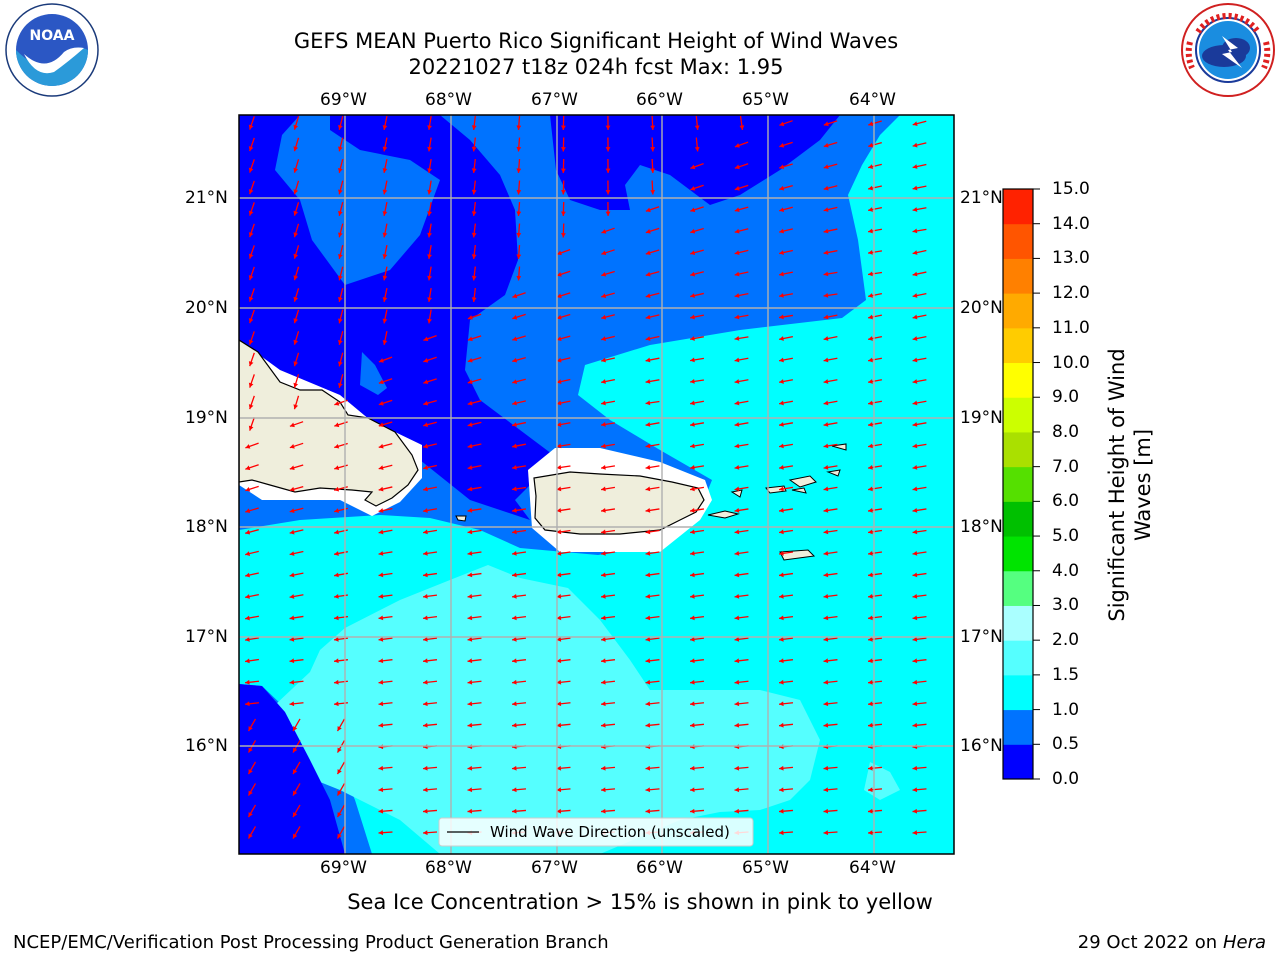 Image resolution: width=1280 pixels, height=960 pixels. Describe the element at coordinates (1143, 485) in the screenshot. I see `colorbar-title-line2: Waves [m]` at that location.